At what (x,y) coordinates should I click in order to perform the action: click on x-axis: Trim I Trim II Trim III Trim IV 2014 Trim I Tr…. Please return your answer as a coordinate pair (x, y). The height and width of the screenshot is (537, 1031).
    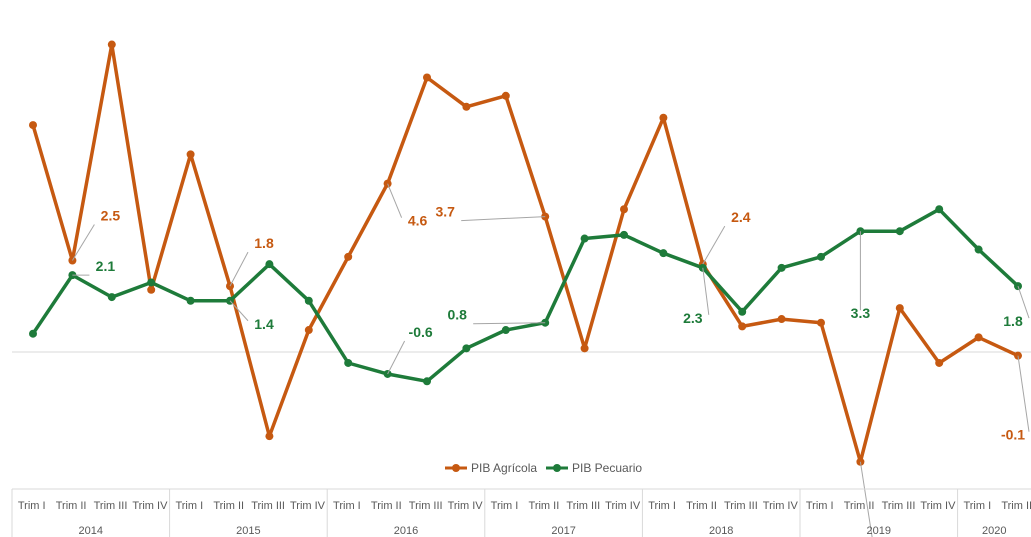
    Looking at the image, I should click on (521, 513).